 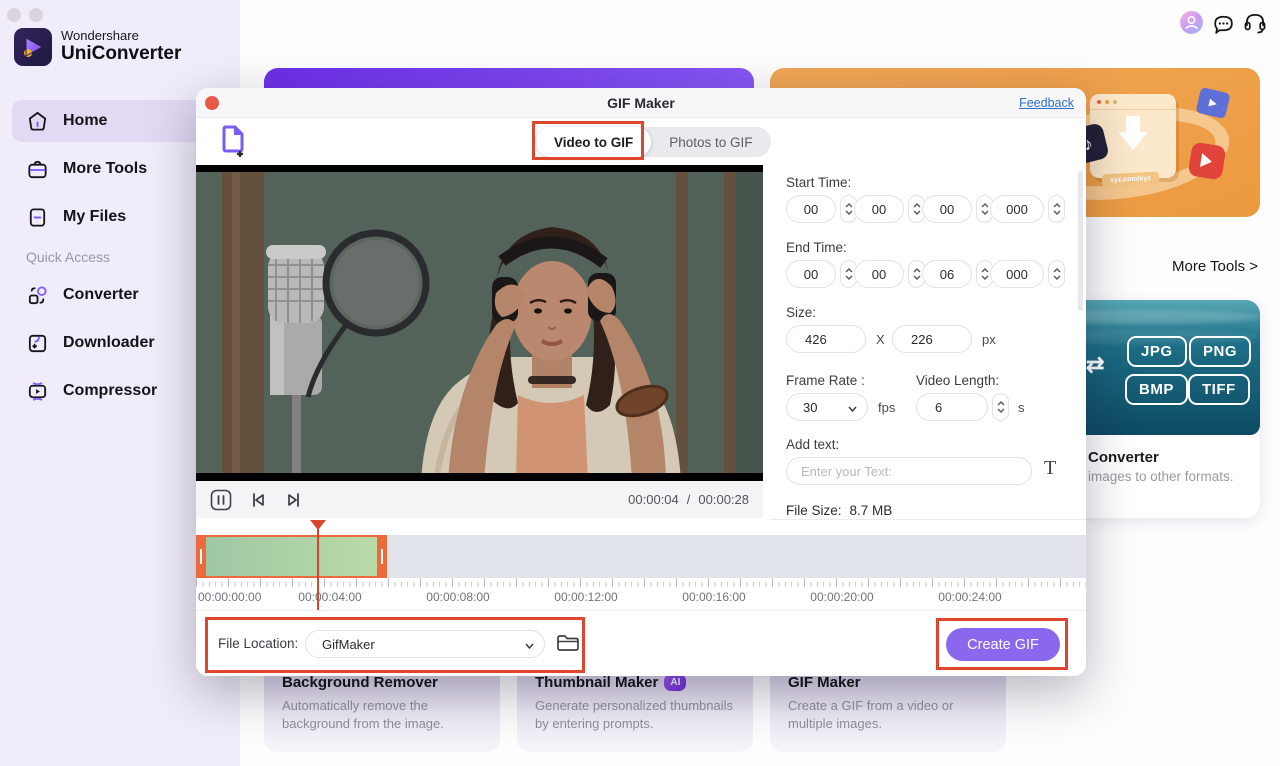 What do you see at coordinates (1017, 274) in the screenshot?
I see `end-millis-input` at bounding box center [1017, 274].